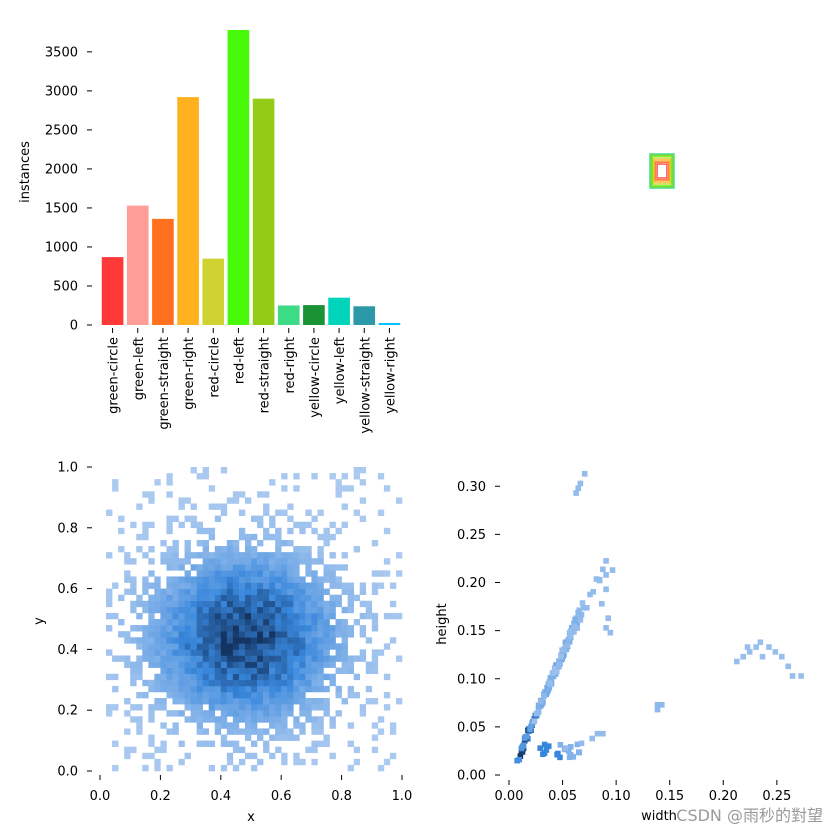 The image size is (837, 834). I want to click on x-tick-label: 0.6, so click(281, 796).